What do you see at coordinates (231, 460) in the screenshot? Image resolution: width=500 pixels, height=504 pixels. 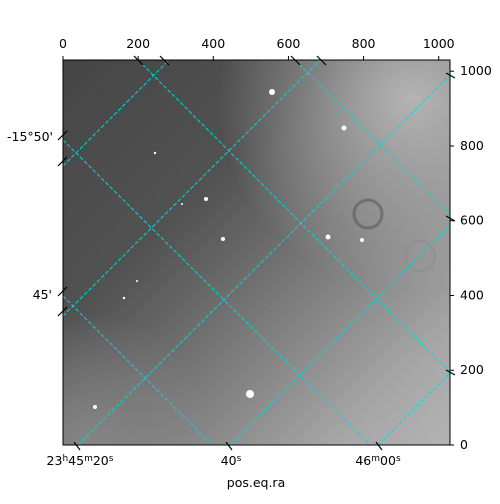 I see `ra-label: 40s` at bounding box center [231, 460].